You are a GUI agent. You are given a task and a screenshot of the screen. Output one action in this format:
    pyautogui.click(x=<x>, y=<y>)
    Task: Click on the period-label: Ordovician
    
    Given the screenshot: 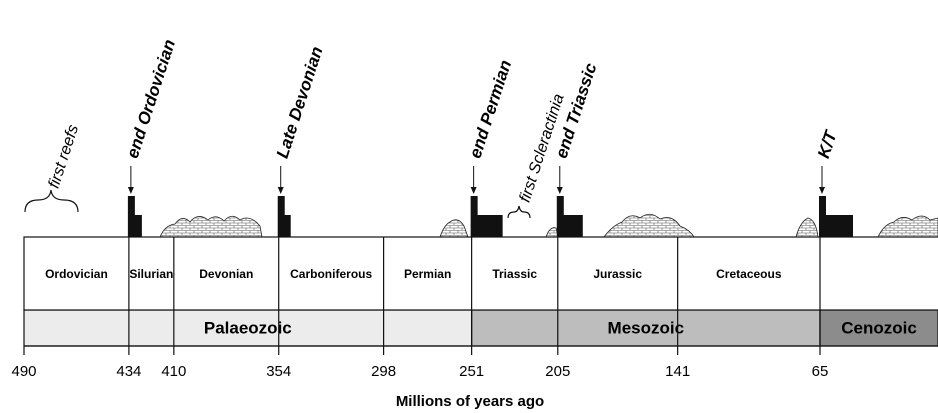 What is the action you would take?
    pyautogui.click(x=76, y=274)
    